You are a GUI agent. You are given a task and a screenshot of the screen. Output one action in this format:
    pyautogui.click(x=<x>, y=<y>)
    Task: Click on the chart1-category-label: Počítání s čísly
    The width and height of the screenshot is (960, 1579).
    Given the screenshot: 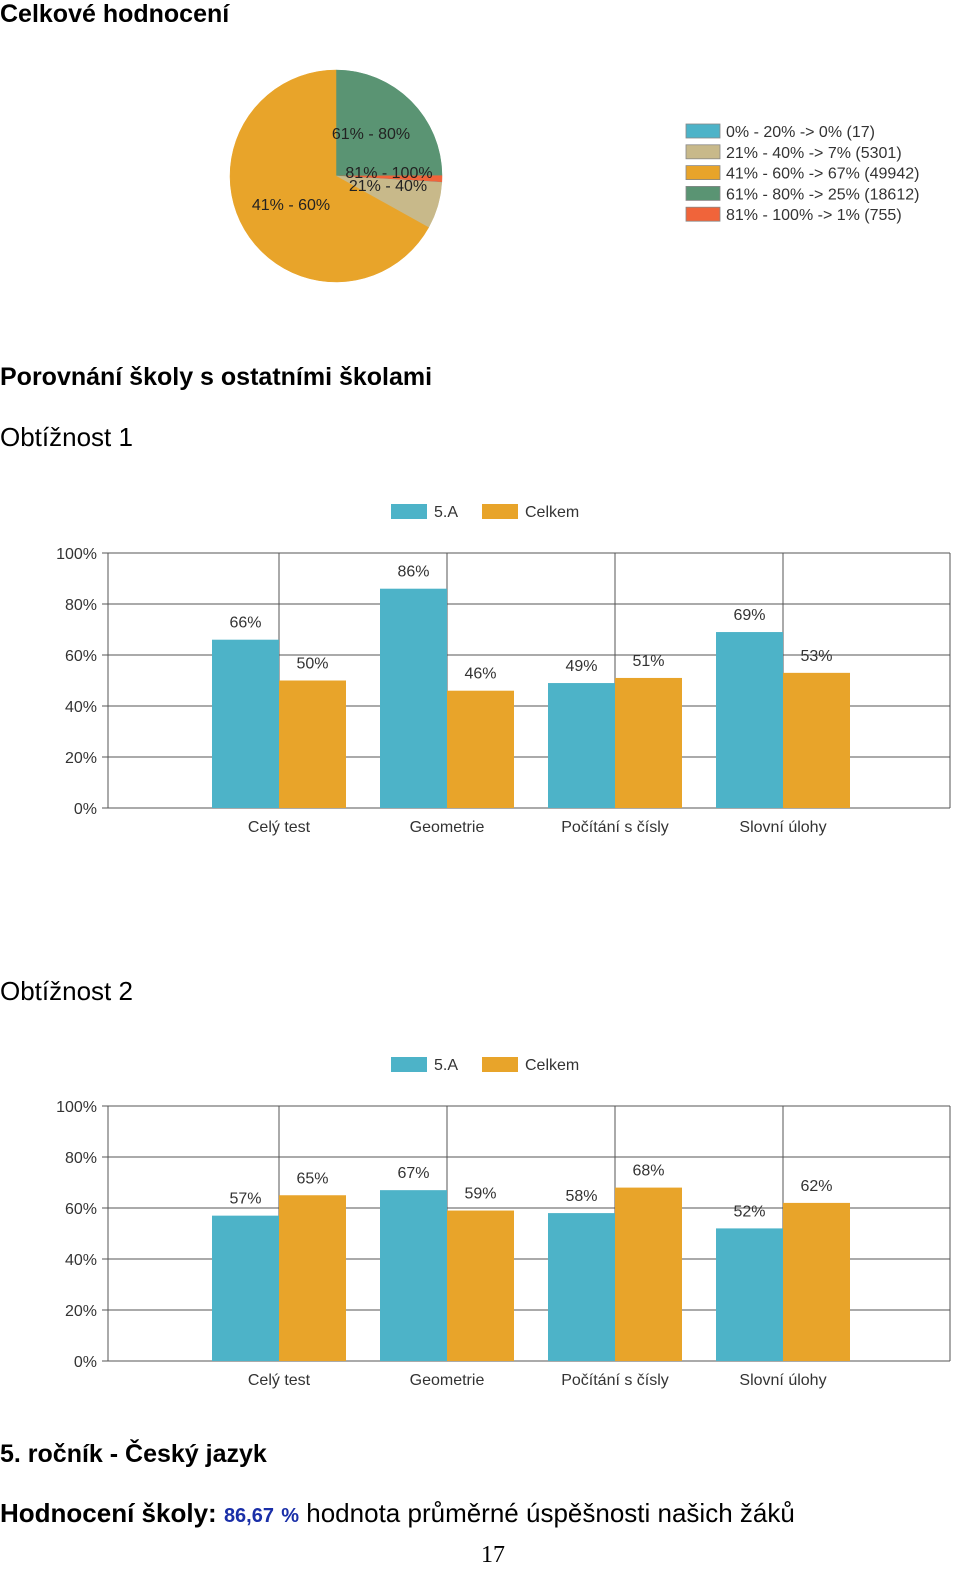 What is the action you would take?
    pyautogui.click(x=615, y=827)
    